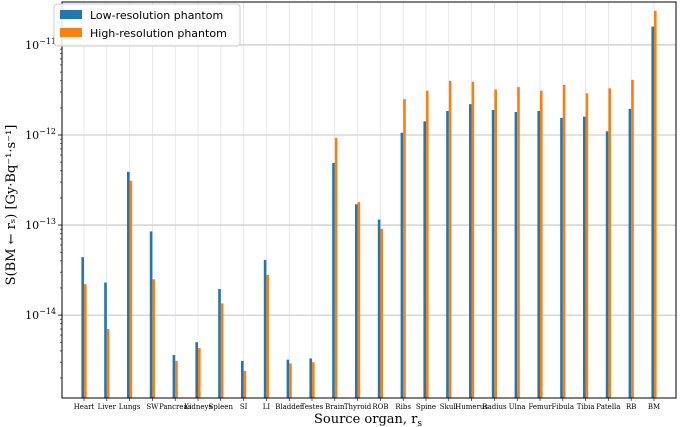  I want to click on bar-low-resolution-pancreas, so click(174, 376).